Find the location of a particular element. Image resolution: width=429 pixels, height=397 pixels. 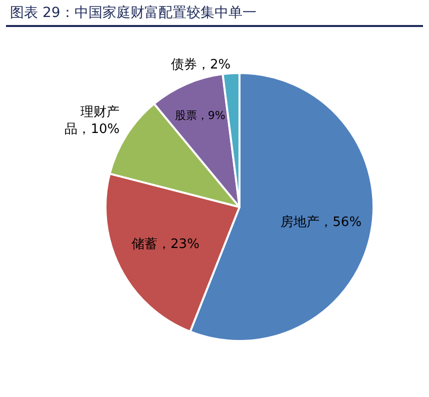

slice-label: 储蓄，23% is located at coordinates (166, 244).